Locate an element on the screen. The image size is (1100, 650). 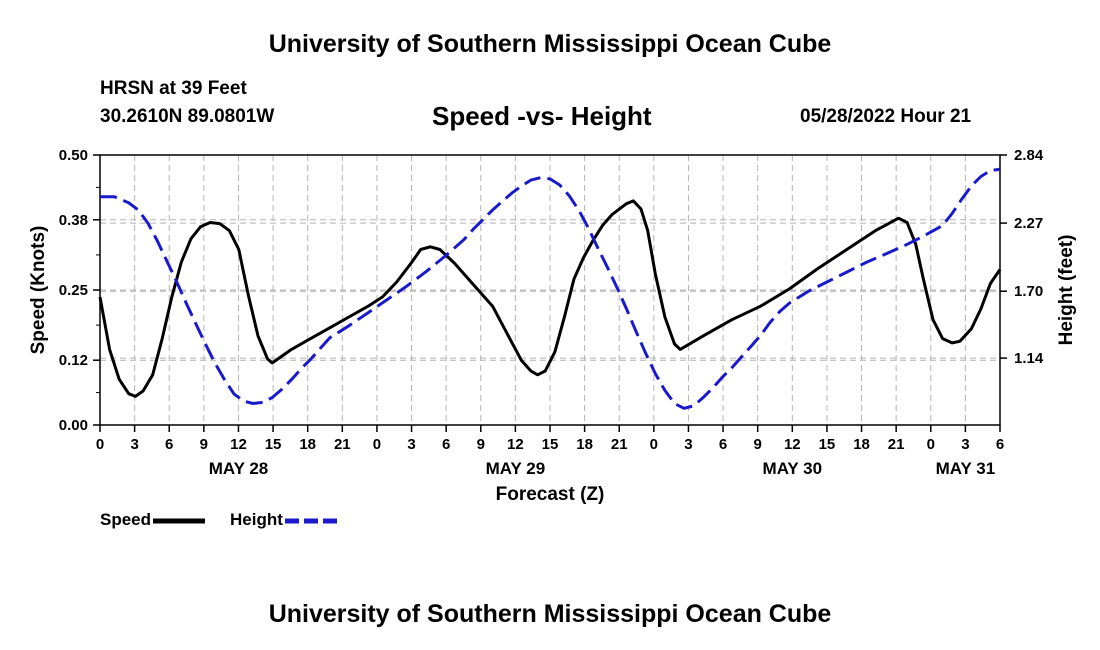
y2-tick-label-2: 2.27 is located at coordinates (1028, 223).